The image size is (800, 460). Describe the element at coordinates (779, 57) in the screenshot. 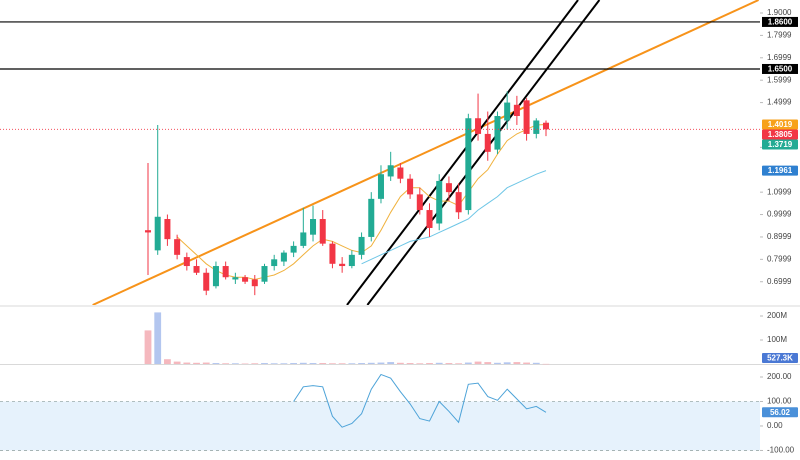

I see `y-tick-label: 1.6999` at that location.